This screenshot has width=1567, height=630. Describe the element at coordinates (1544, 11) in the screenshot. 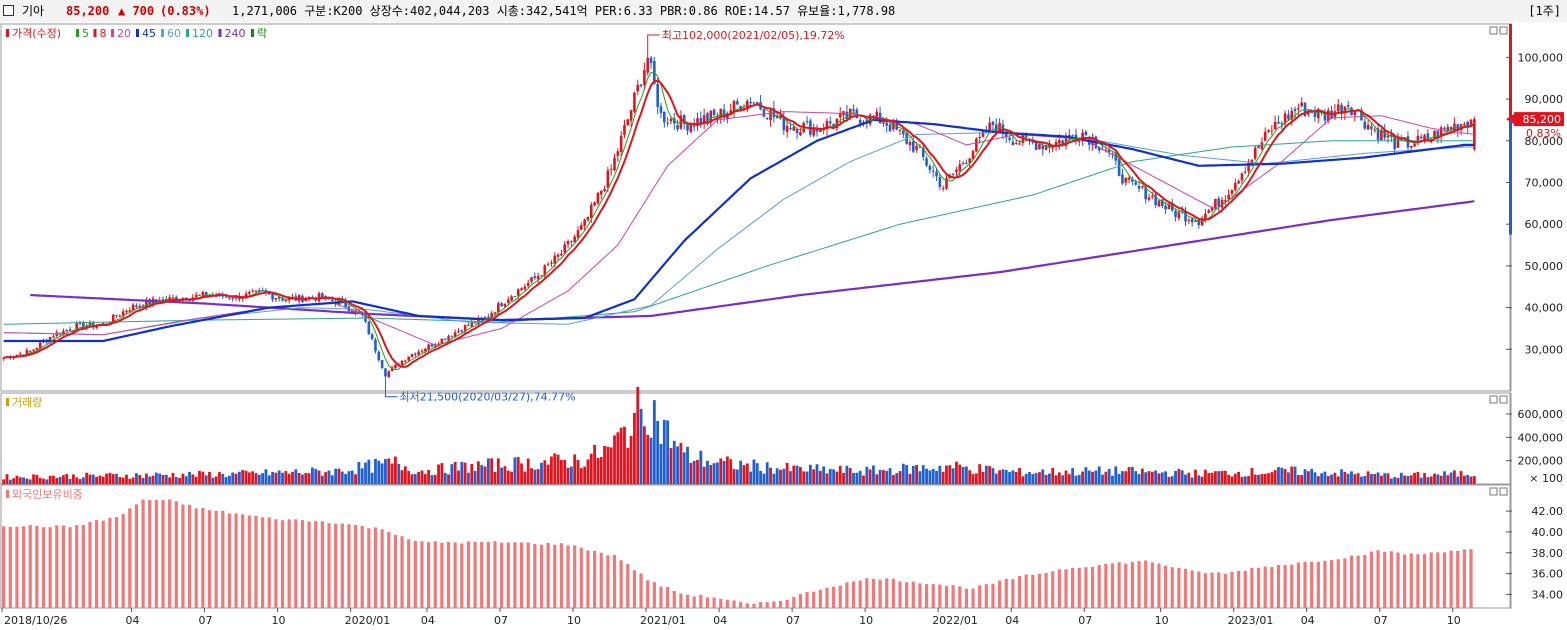

I see `period-selector: [1주]` at that location.